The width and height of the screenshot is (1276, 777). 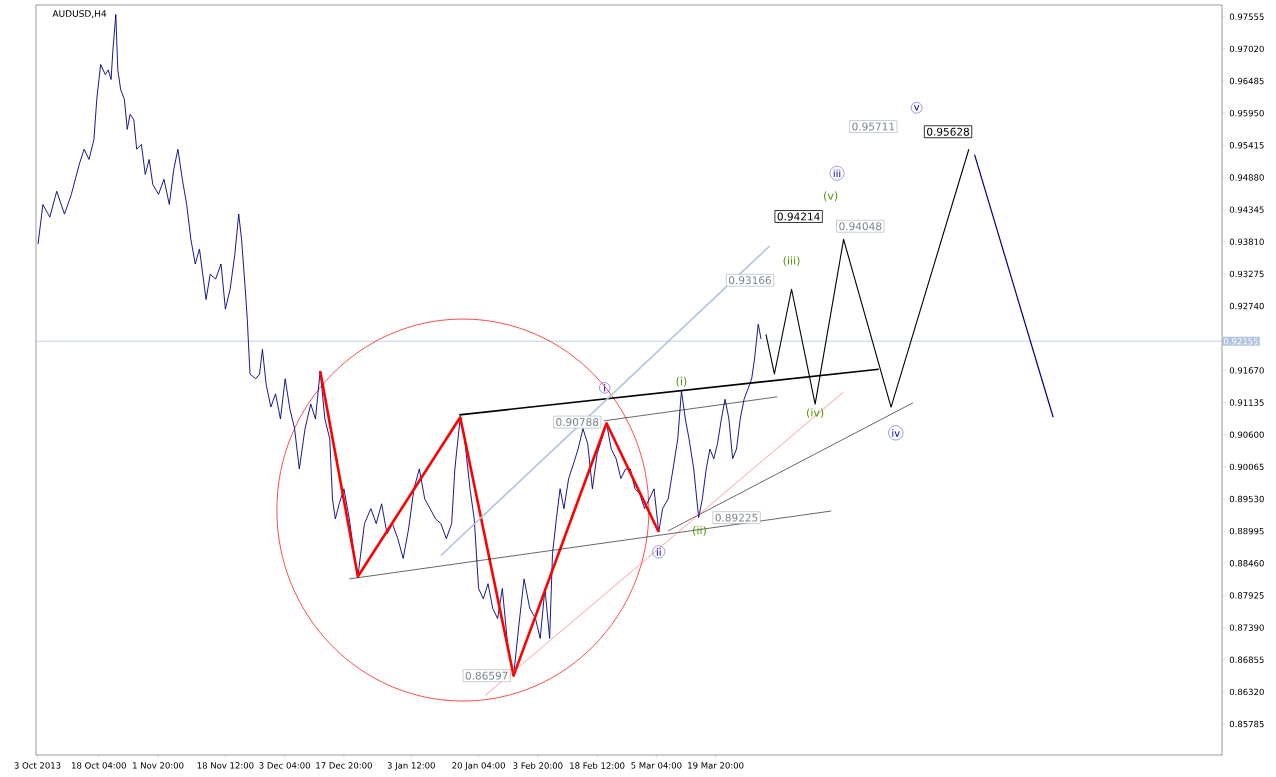 I want to click on x-tick-label: 20 Jan 04:00, so click(x=478, y=766).